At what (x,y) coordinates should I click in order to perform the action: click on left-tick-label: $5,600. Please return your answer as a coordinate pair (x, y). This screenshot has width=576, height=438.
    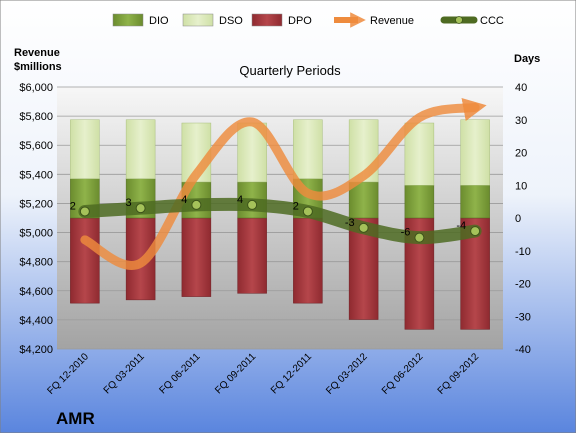
    Looking at the image, I should click on (36, 146).